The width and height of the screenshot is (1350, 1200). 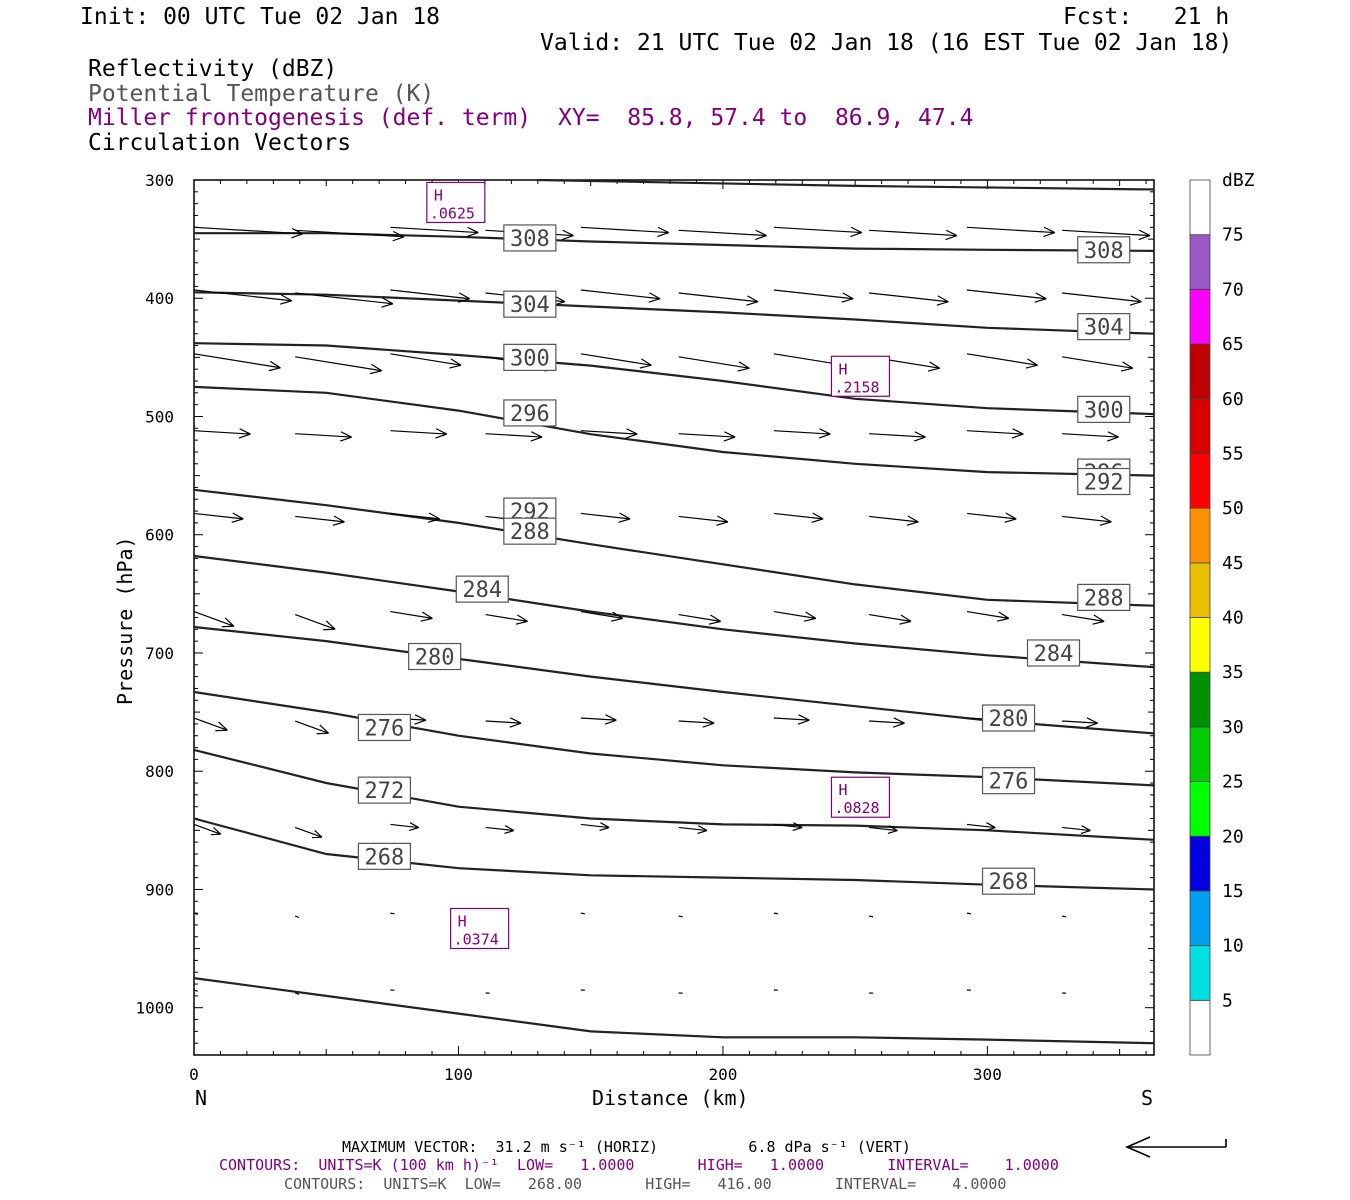 What do you see at coordinates (1104, 481) in the screenshot?
I see `contour-label: 292` at bounding box center [1104, 481].